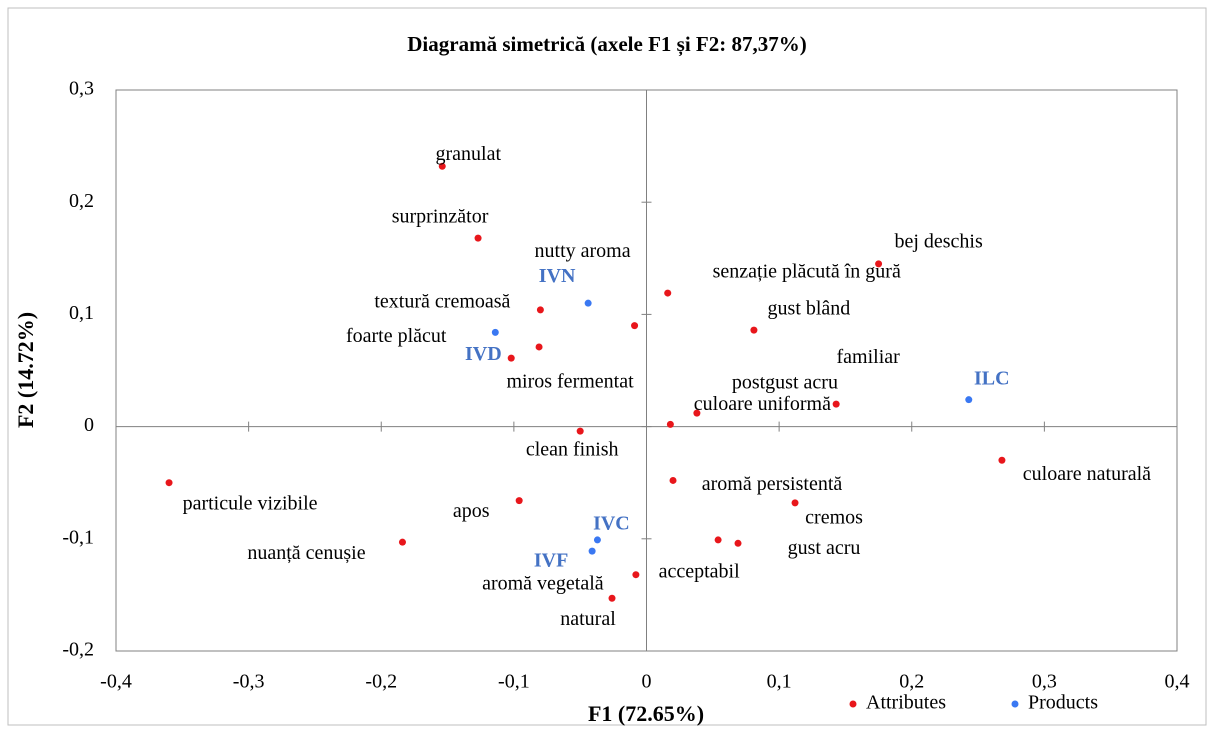 The height and width of the screenshot is (733, 1214). Describe the element at coordinates (572, 450) in the screenshot. I see `point-label: clean finish` at that location.